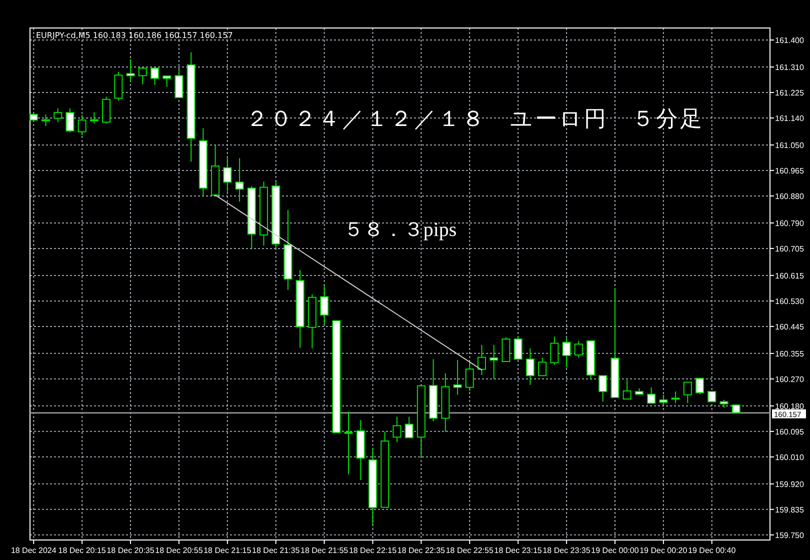 The width and height of the screenshot is (810, 560). I want to click on x-tick-label: 18 Dec 20:15, so click(82, 550).